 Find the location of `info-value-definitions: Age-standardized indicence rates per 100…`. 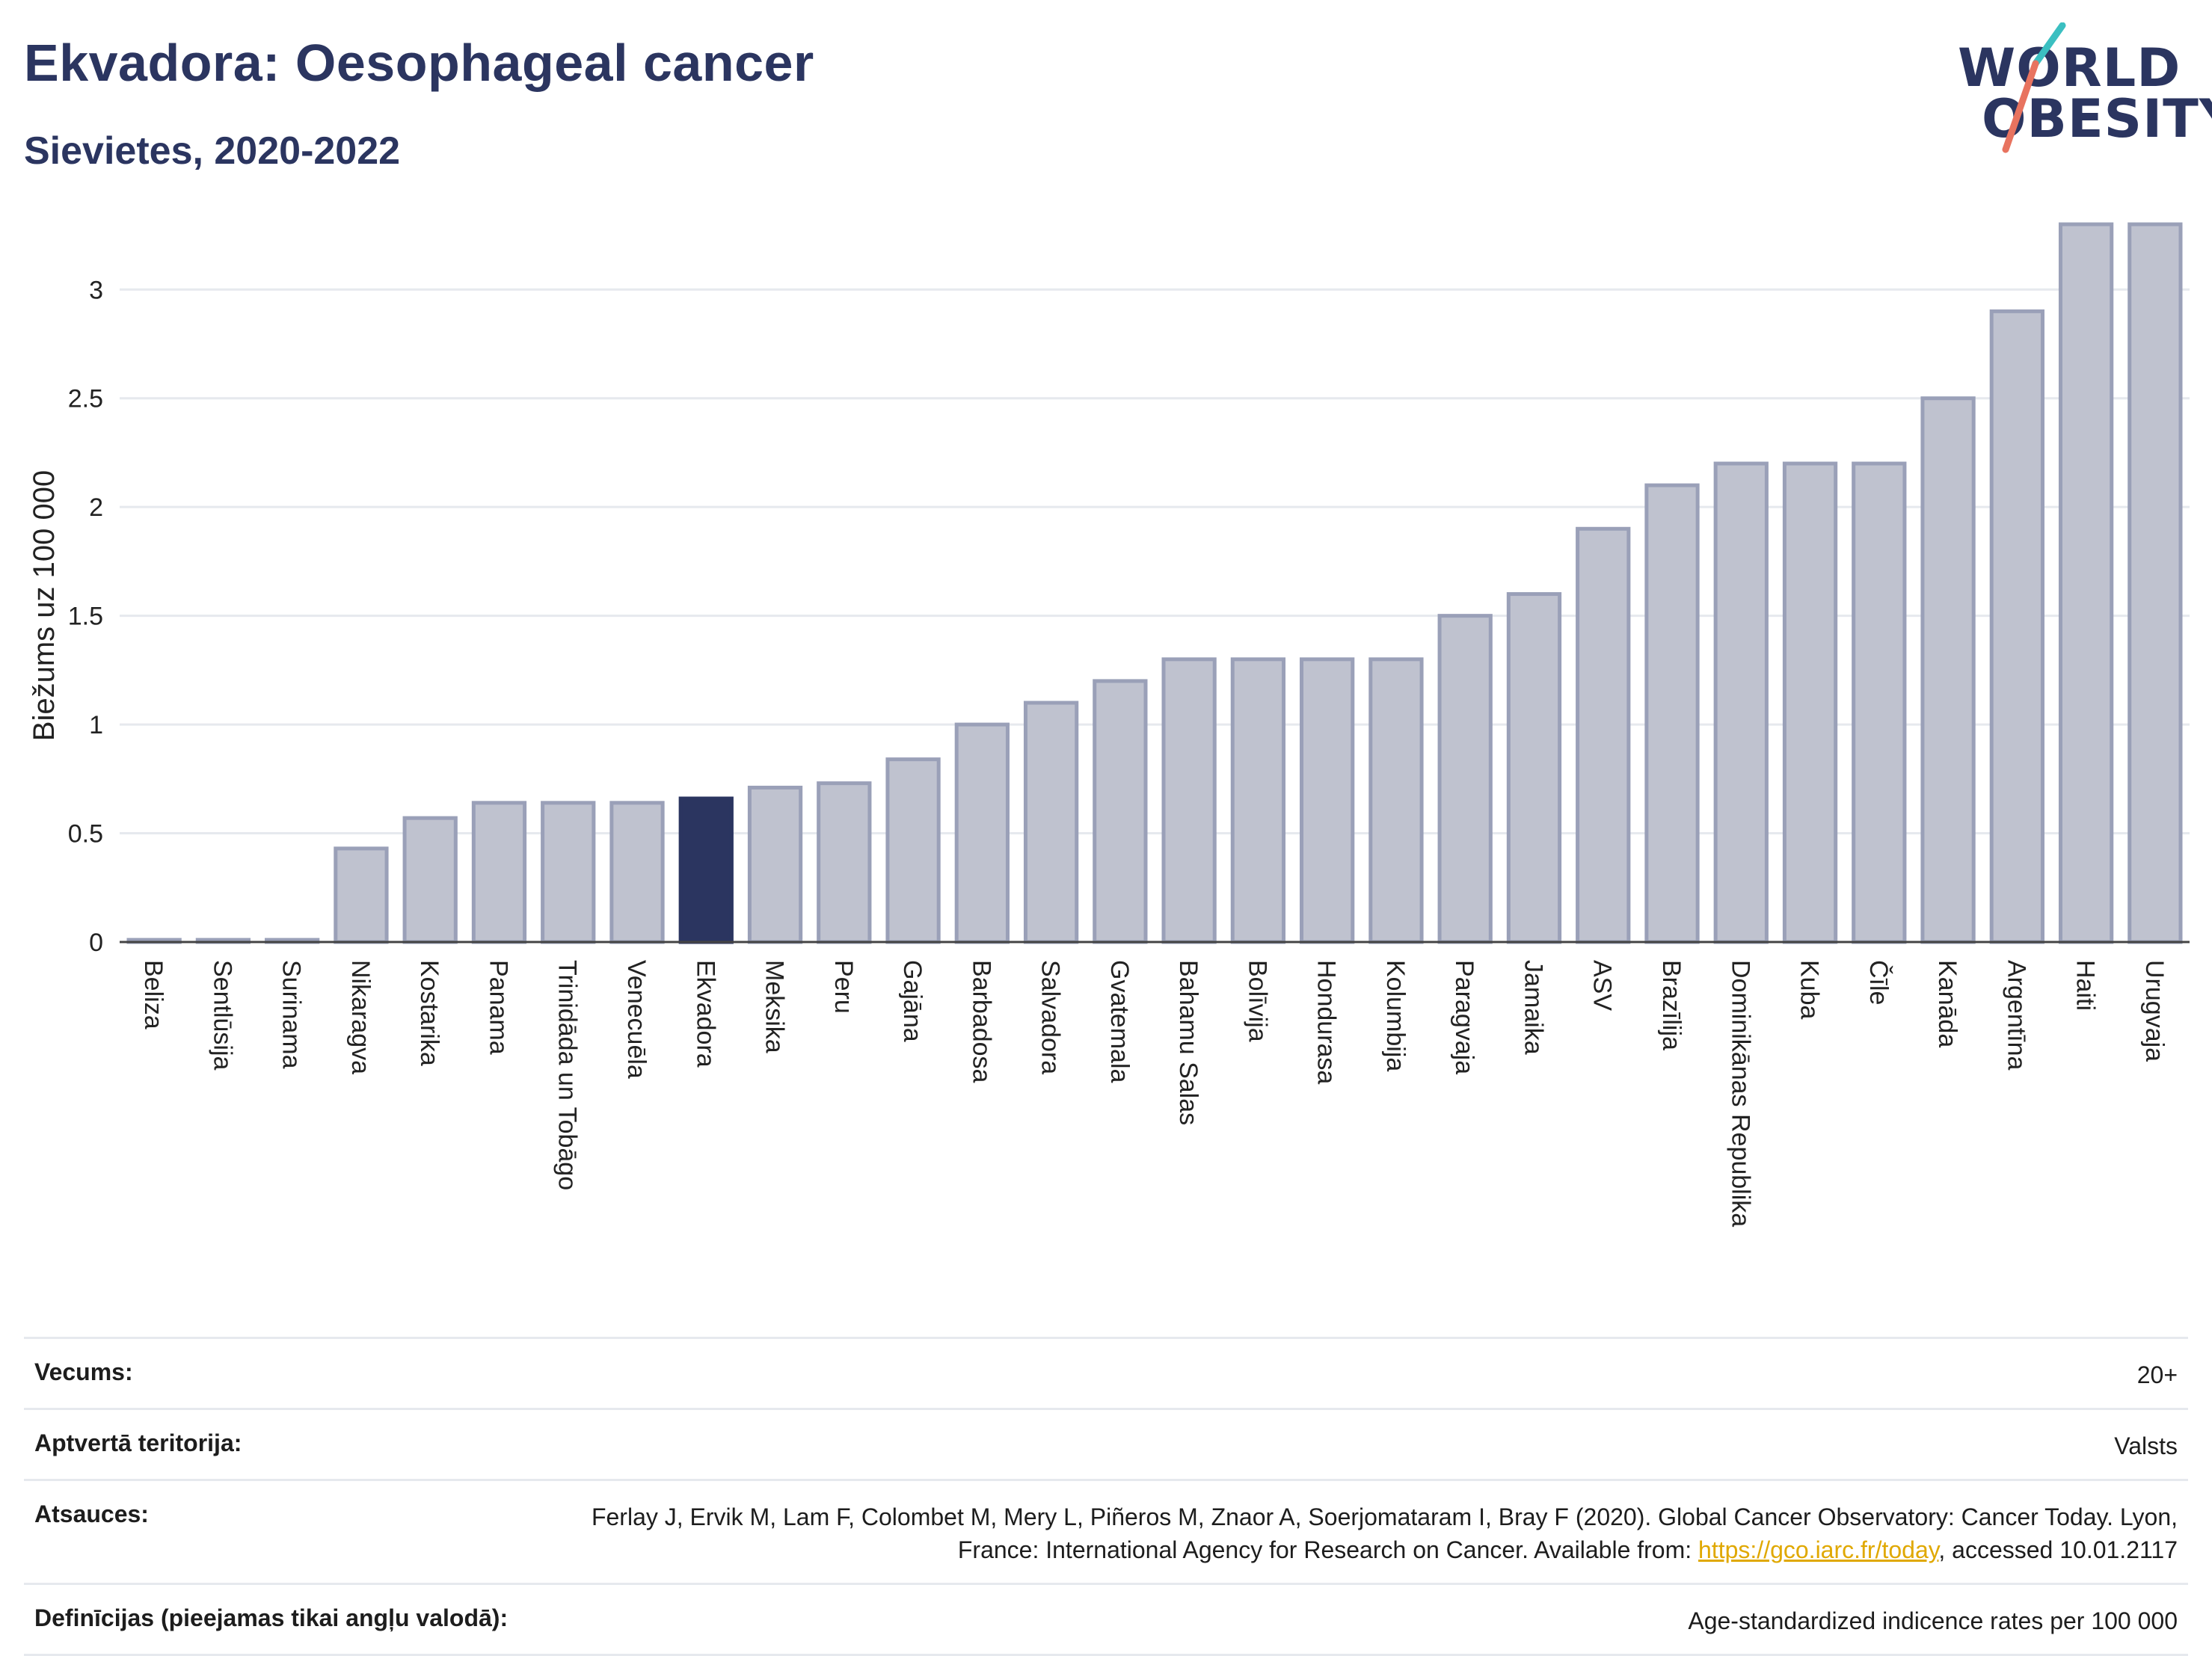

info-value-definitions: Age-standardized indicence rates per 100… is located at coordinates (1933, 1620).